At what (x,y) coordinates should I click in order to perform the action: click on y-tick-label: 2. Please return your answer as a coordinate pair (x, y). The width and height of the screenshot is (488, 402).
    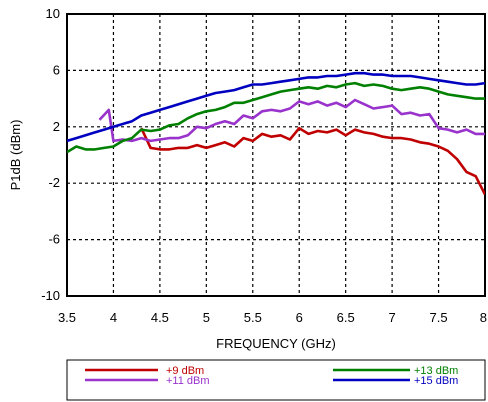
    Looking at the image, I should click on (56, 126).